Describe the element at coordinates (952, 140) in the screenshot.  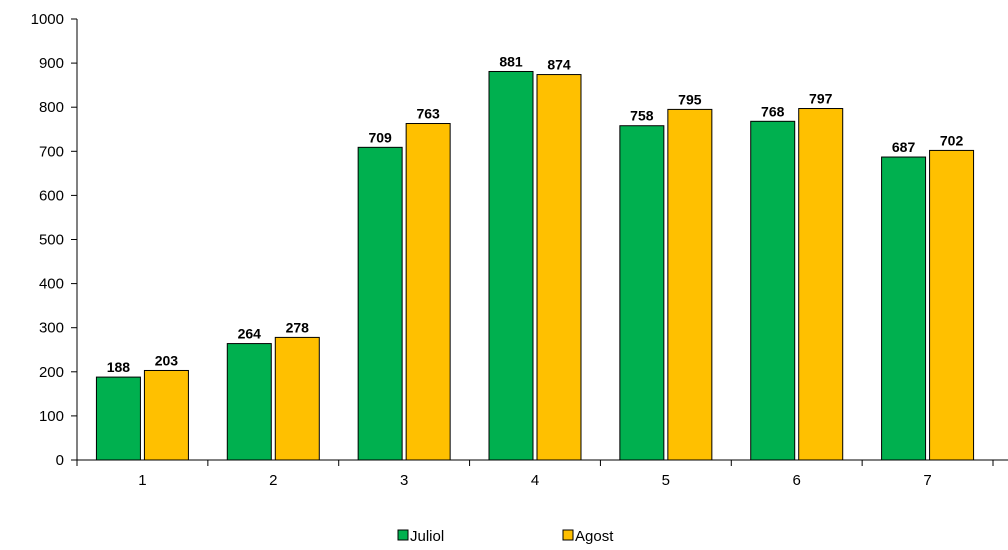
I see `data-label-agost-7: 702` at that location.